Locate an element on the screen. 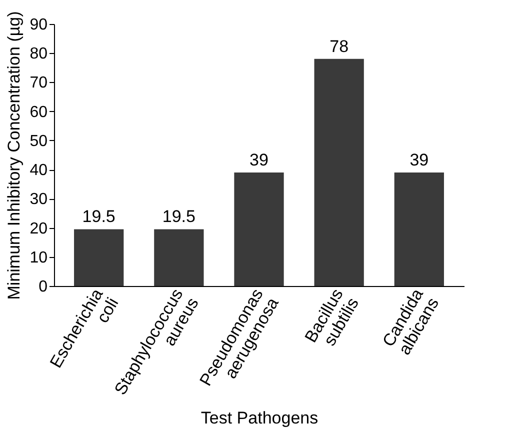 This screenshot has width=508, height=438. y-tick-label: 20 is located at coordinates (39, 229).